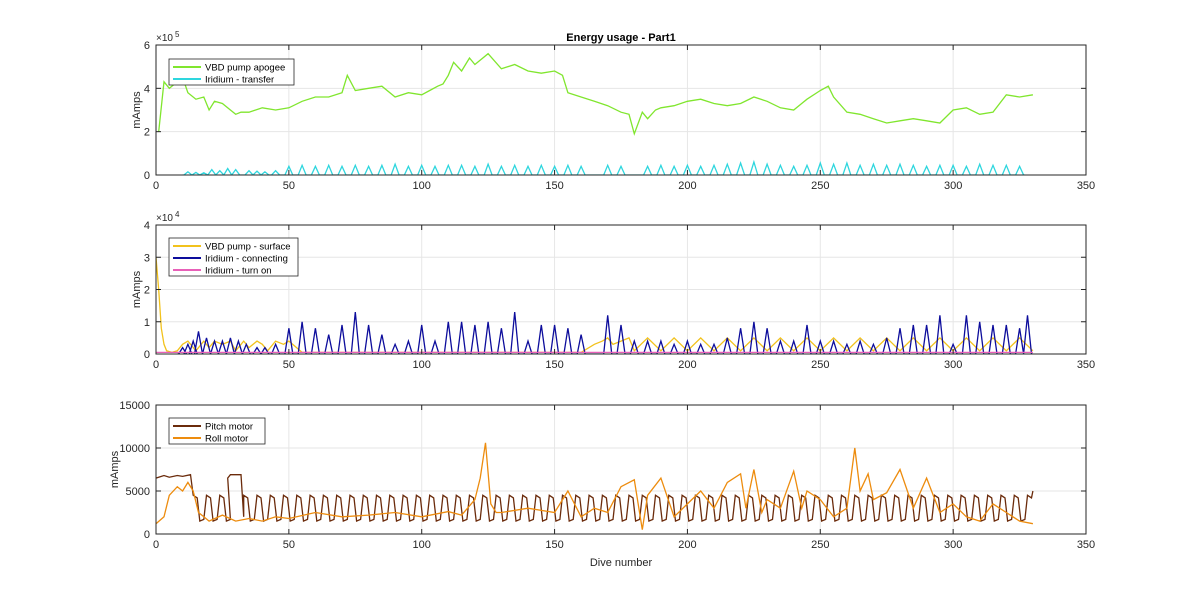 Image resolution: width=1200 pixels, height=601 pixels. What do you see at coordinates (621, 563) in the screenshot?
I see `x-axis-label: Dive number` at bounding box center [621, 563].